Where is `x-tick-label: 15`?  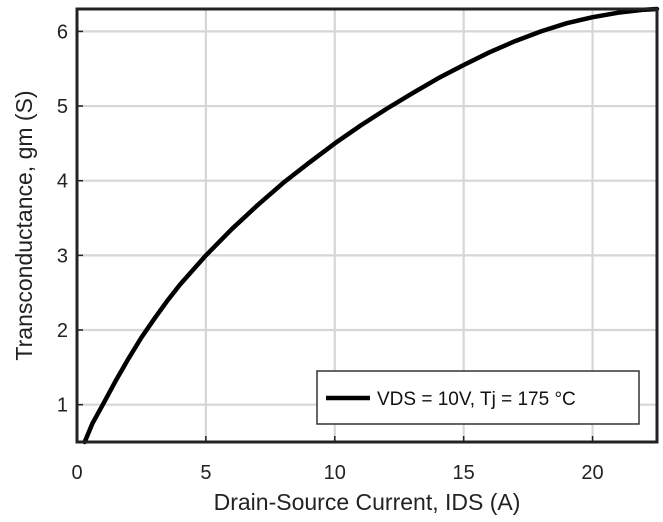
x-tick-label: 15 is located at coordinates (464, 473).